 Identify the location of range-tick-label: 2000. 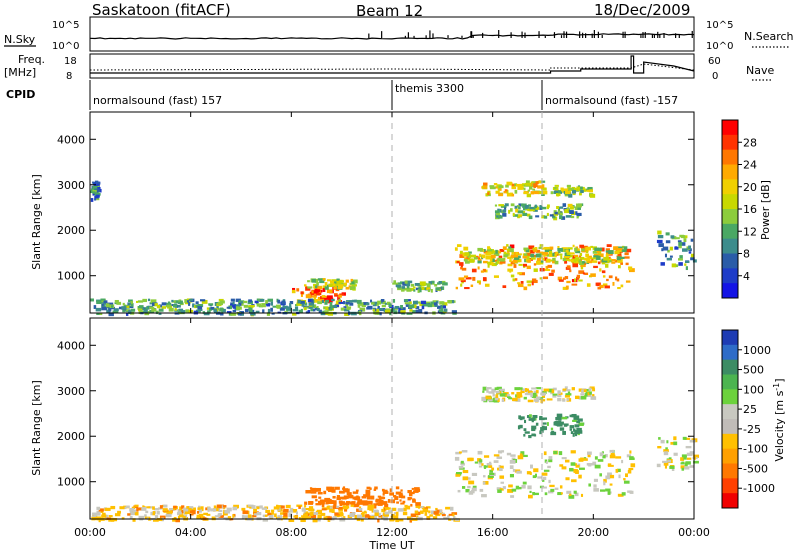
(71, 436).